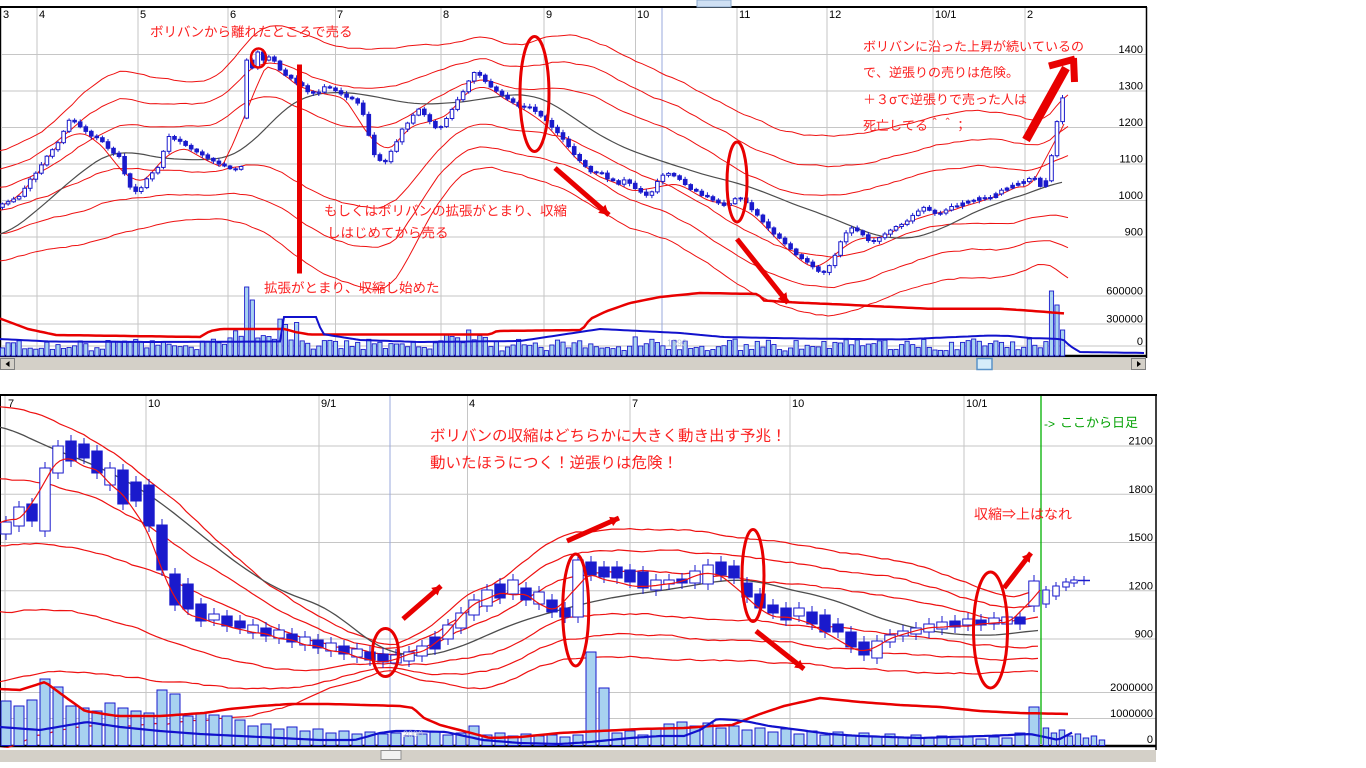  I want to click on svg-text: 5, so click(143, 15).